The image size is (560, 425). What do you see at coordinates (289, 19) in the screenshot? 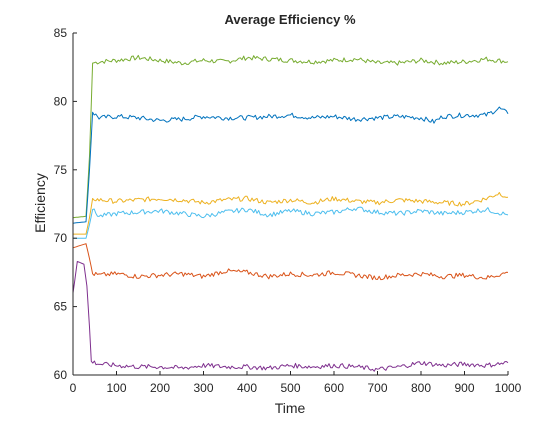
I see `chart-title: Average Efficiency %` at bounding box center [289, 19].